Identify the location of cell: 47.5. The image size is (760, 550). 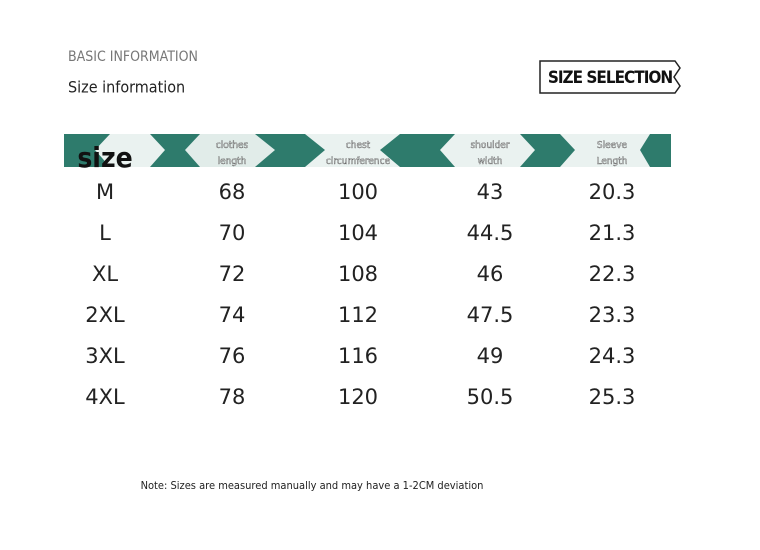
(490, 315).